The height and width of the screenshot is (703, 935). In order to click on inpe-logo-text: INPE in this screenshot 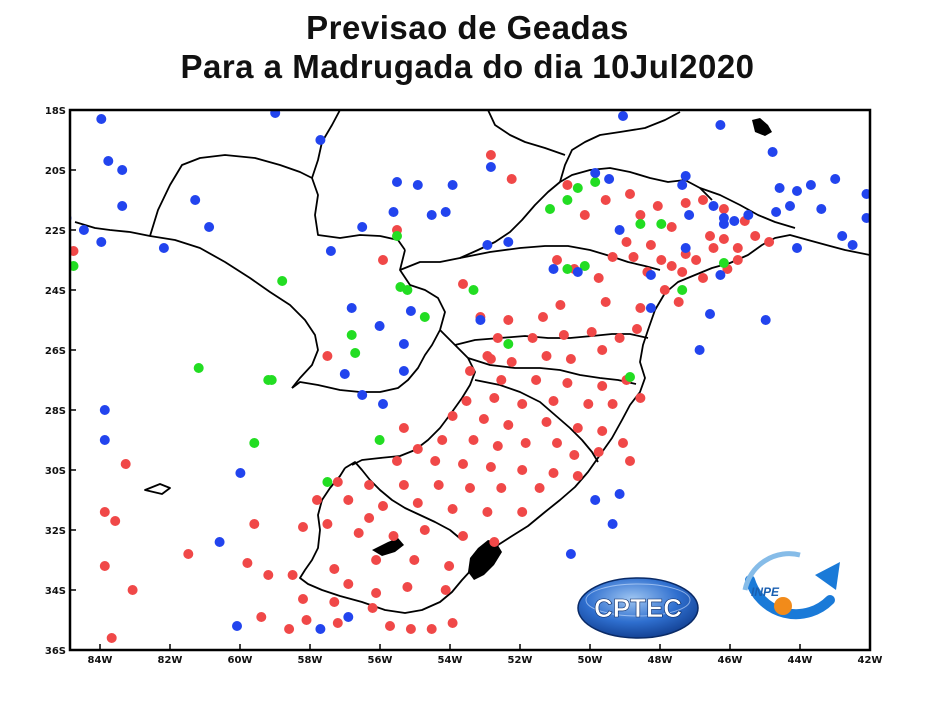, I will do `click(765, 592)`.